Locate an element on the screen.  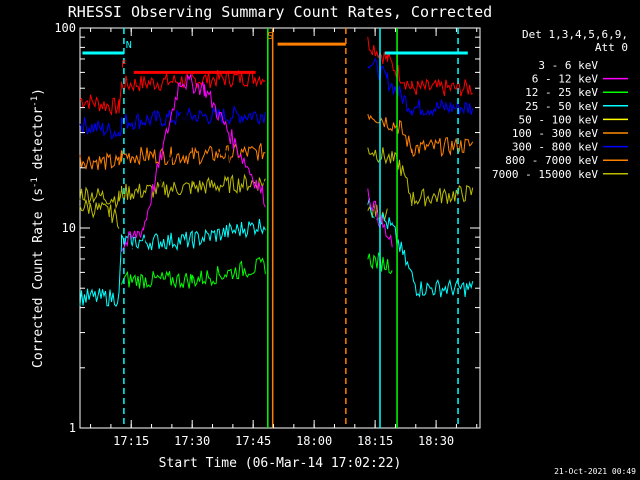
y-axis-label-end: ) is located at coordinates (38, 92).